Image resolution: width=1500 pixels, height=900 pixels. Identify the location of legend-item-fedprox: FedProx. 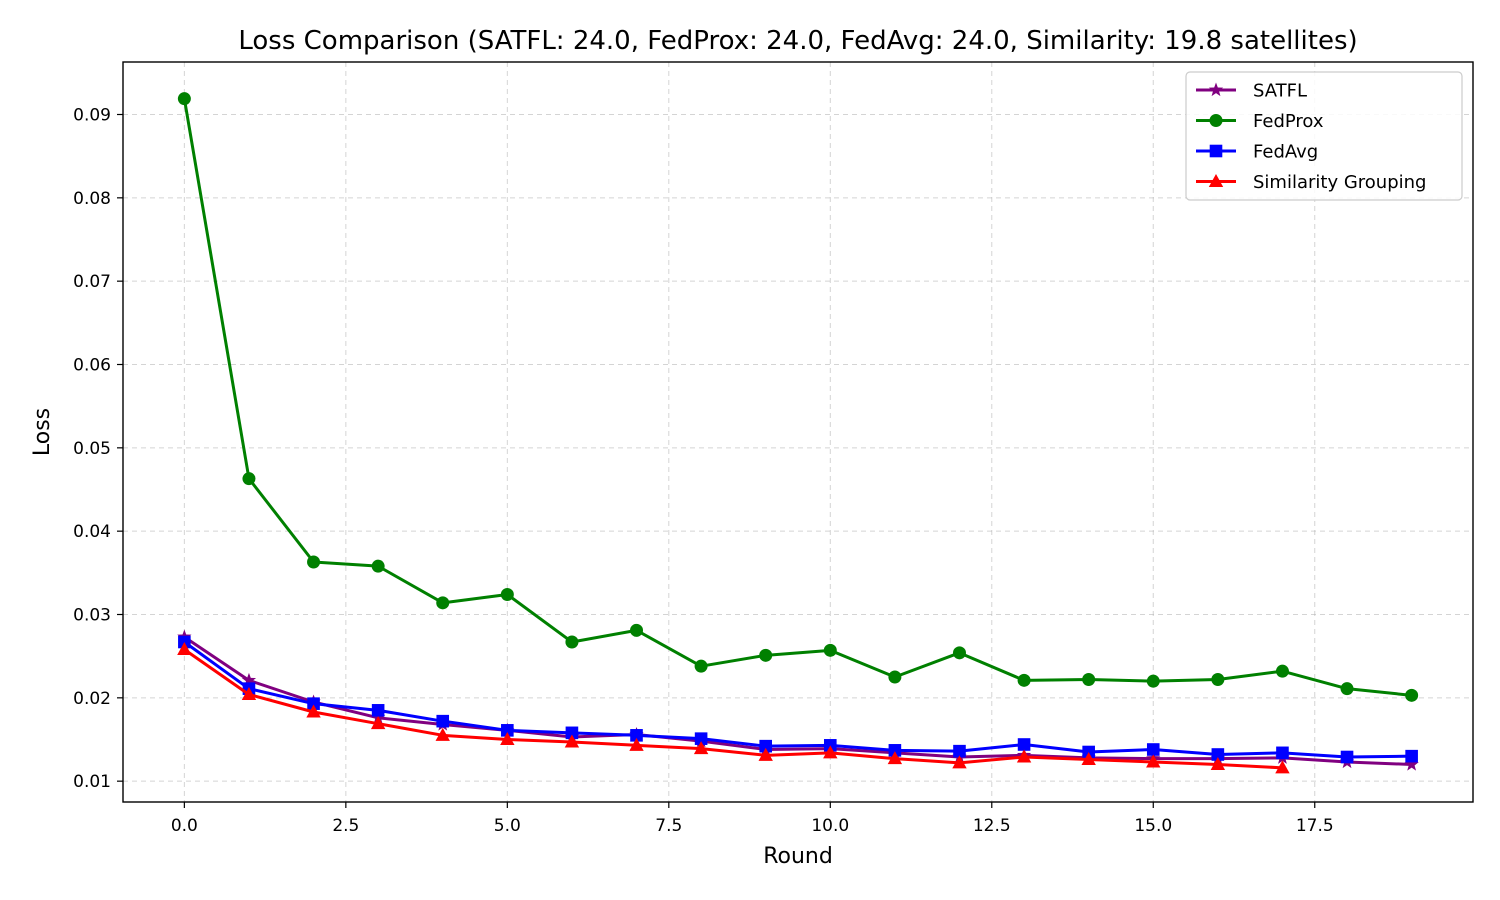
(1260, 121).